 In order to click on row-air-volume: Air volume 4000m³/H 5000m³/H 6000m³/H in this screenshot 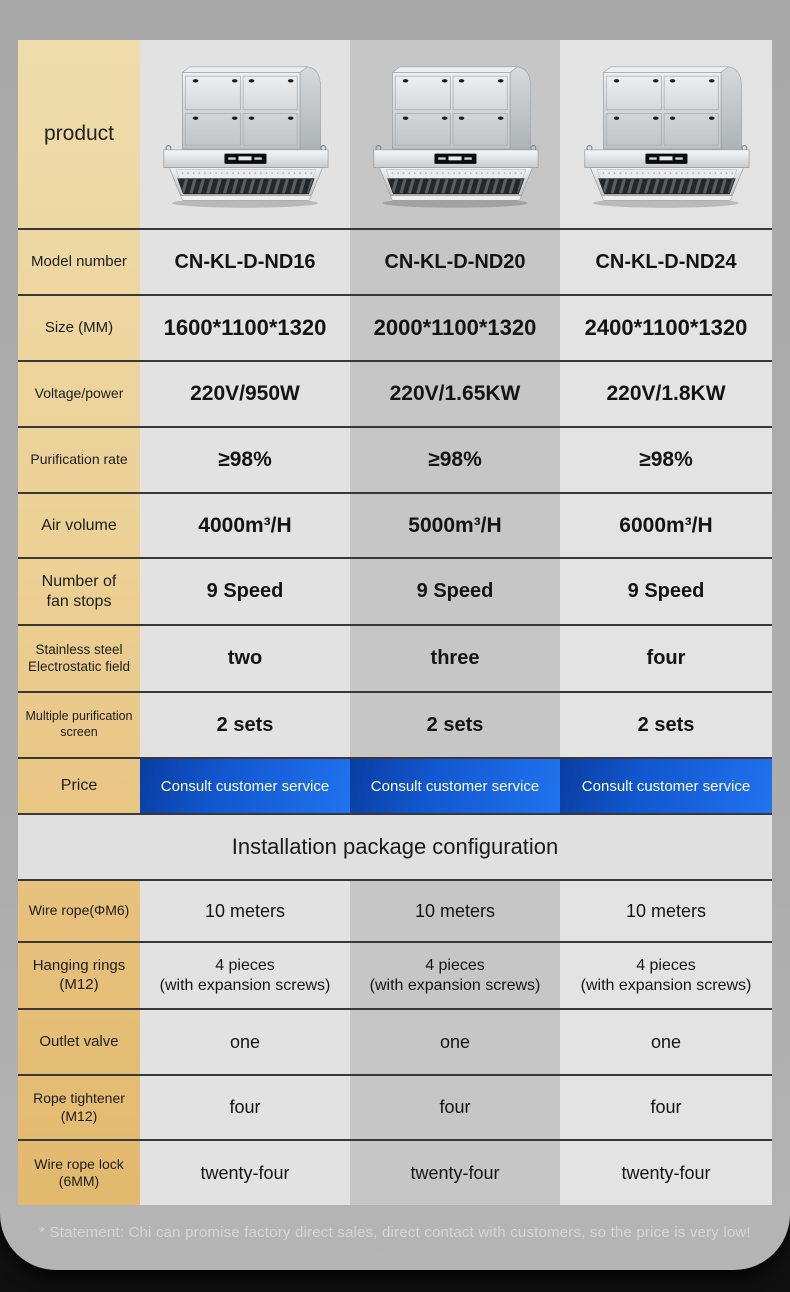, I will do `click(395, 524)`.